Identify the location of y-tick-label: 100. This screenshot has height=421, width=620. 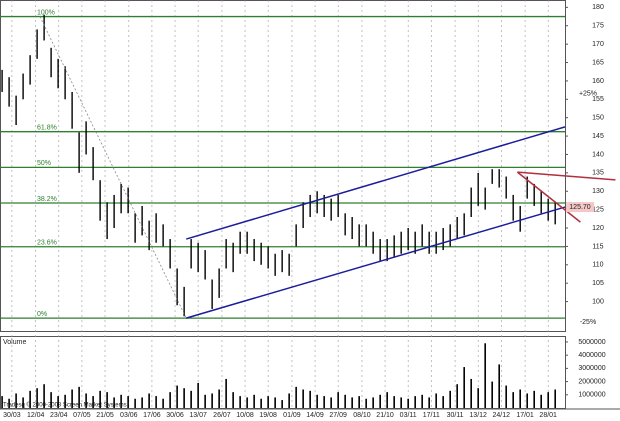
(598, 301).